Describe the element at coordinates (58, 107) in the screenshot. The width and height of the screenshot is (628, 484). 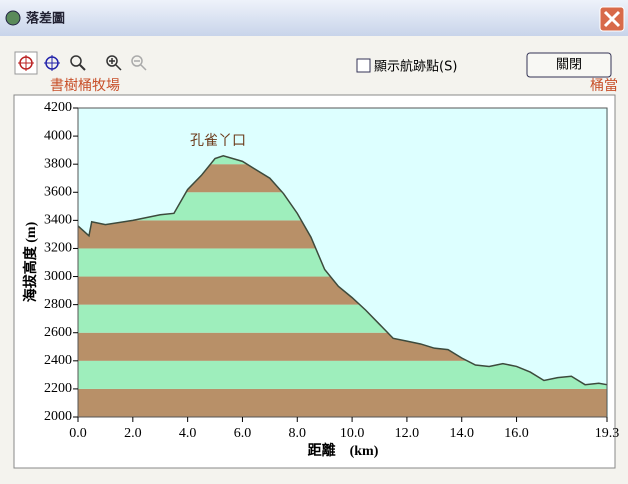
I see `y-tick-label: 4200` at that location.